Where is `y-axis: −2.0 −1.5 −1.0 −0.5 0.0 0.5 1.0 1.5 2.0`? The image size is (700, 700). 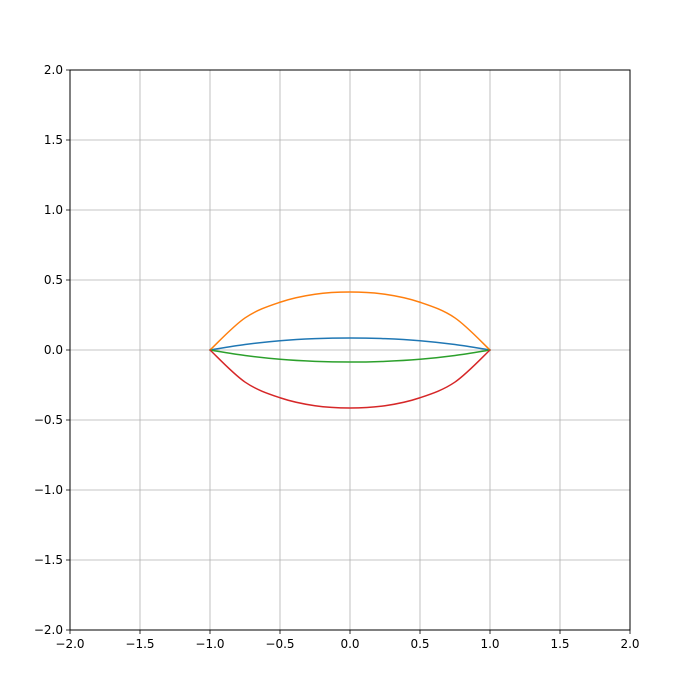 y-axis: −2.0 −1.5 −1.0 −0.5 0.0 0.5 1.0 1.5 2.0 is located at coordinates (52, 350).